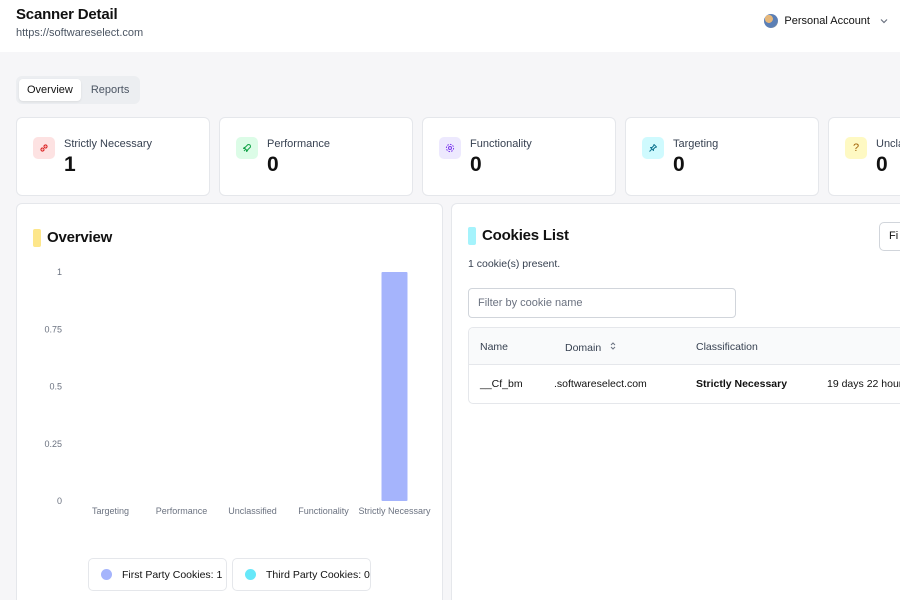 The height and width of the screenshot is (600, 900). I want to click on tab-bar: Overview Reports, so click(78, 90).